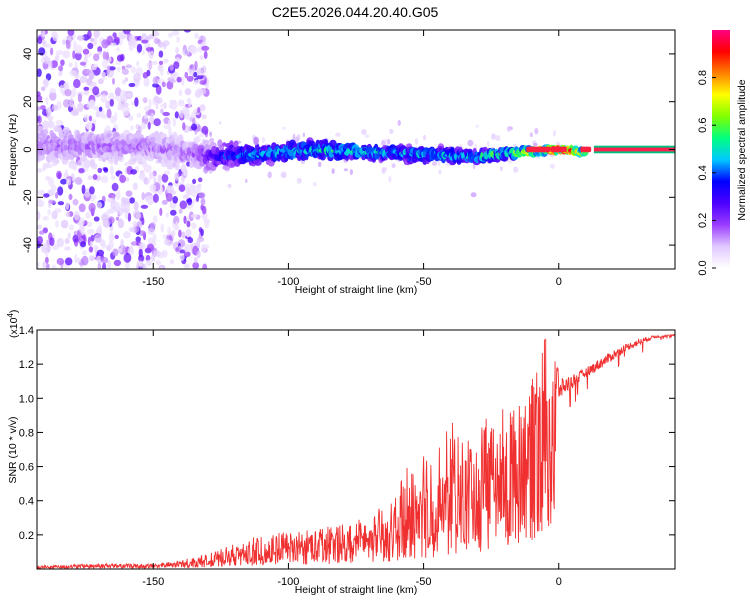 The width and height of the screenshot is (750, 600). I want to click on heatmap-ytick-label: -20, so click(28, 197).